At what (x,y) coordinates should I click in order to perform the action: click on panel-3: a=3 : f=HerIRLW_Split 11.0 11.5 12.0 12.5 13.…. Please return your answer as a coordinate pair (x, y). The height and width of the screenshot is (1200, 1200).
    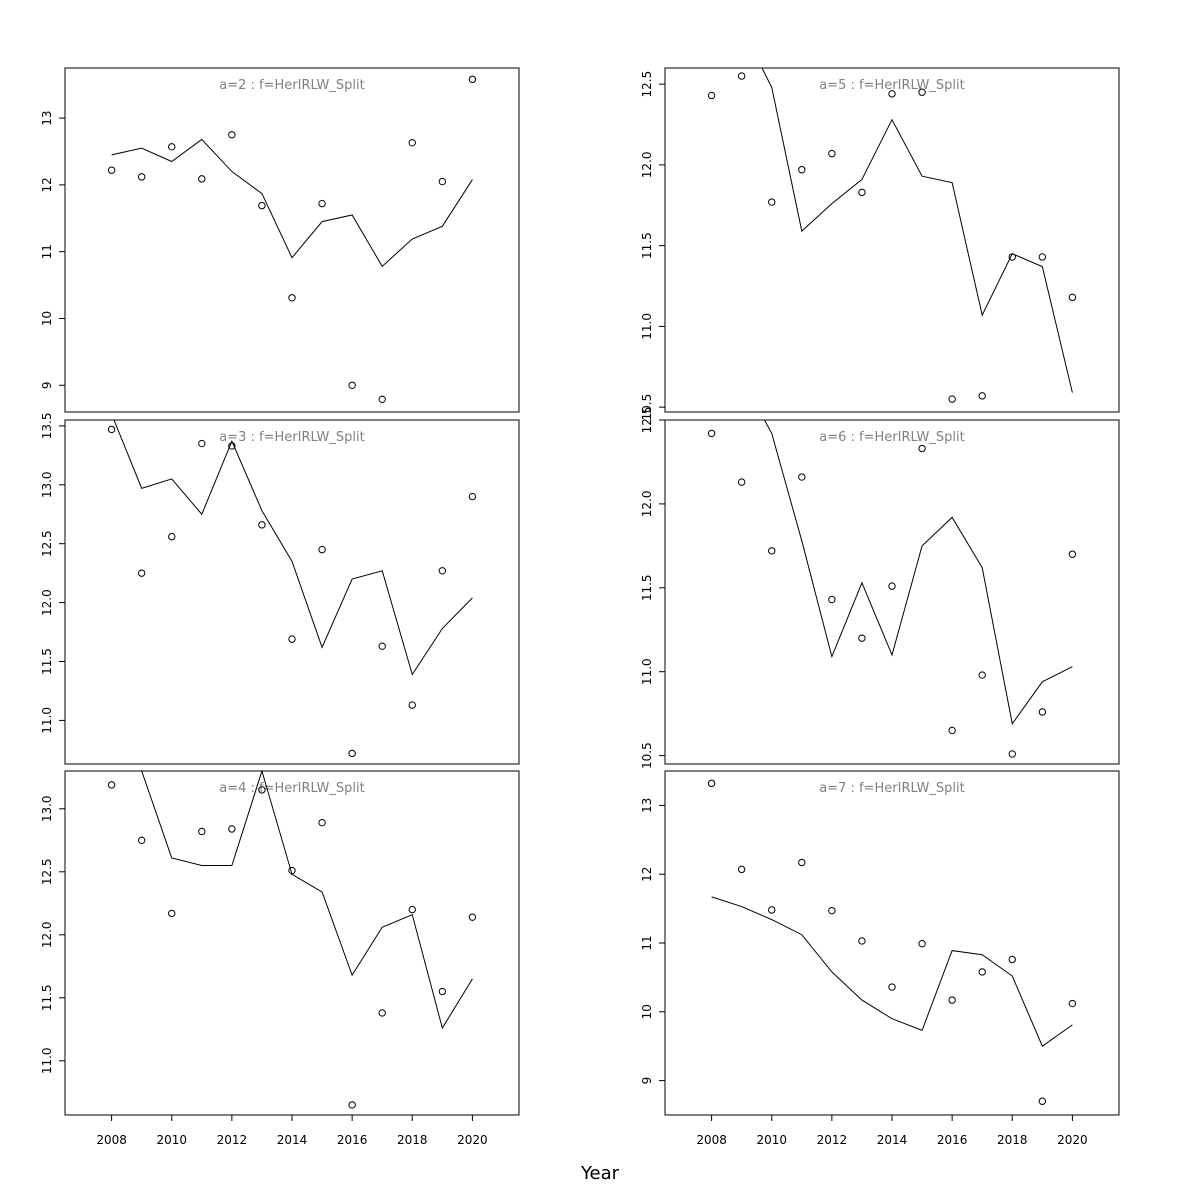
    Looking at the image, I should click on (280, 589).